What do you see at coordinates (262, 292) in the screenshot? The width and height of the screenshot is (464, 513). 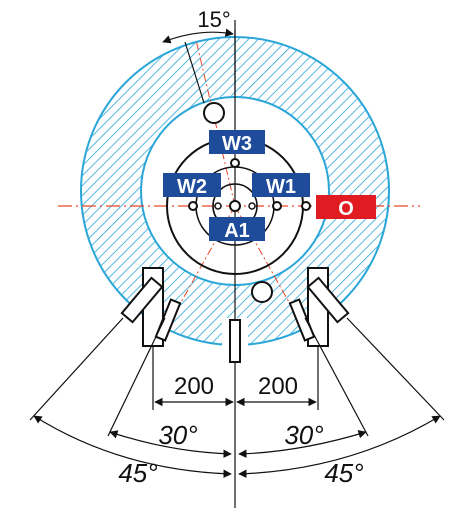 I see `hole-lower` at bounding box center [262, 292].